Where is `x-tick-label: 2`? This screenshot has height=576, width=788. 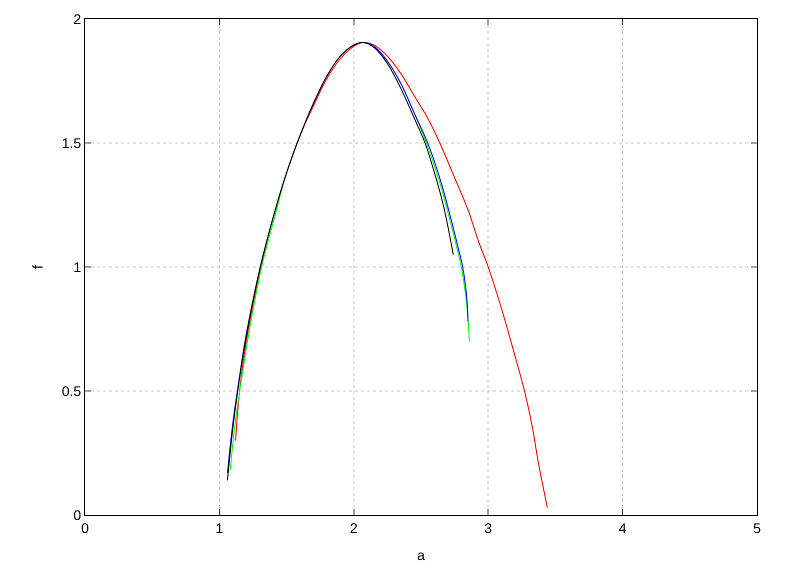 x-tick-label: 2 is located at coordinates (354, 528).